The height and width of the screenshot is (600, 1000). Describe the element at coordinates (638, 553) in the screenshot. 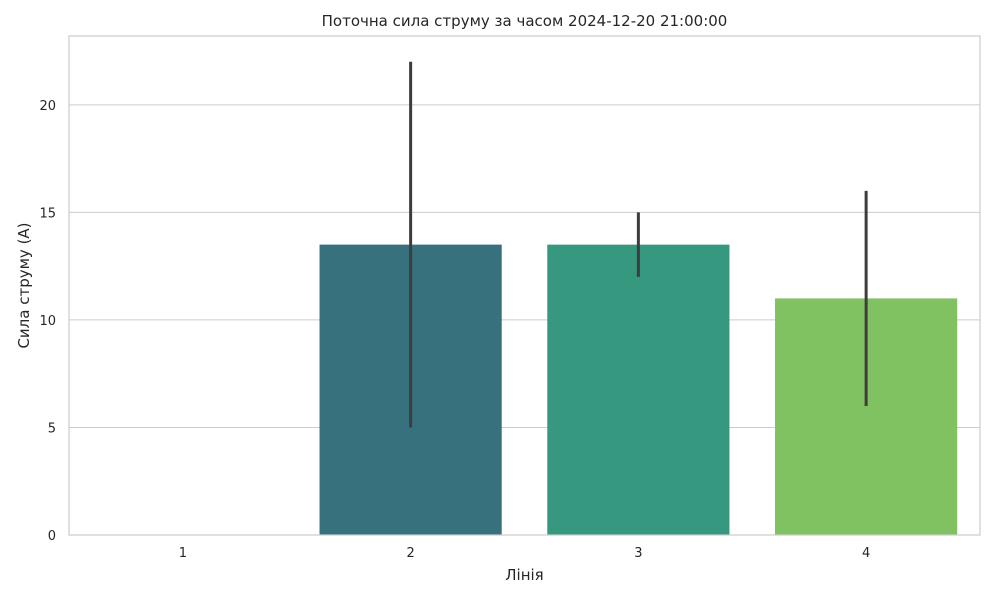

I see `x-tick-label: 3` at that location.